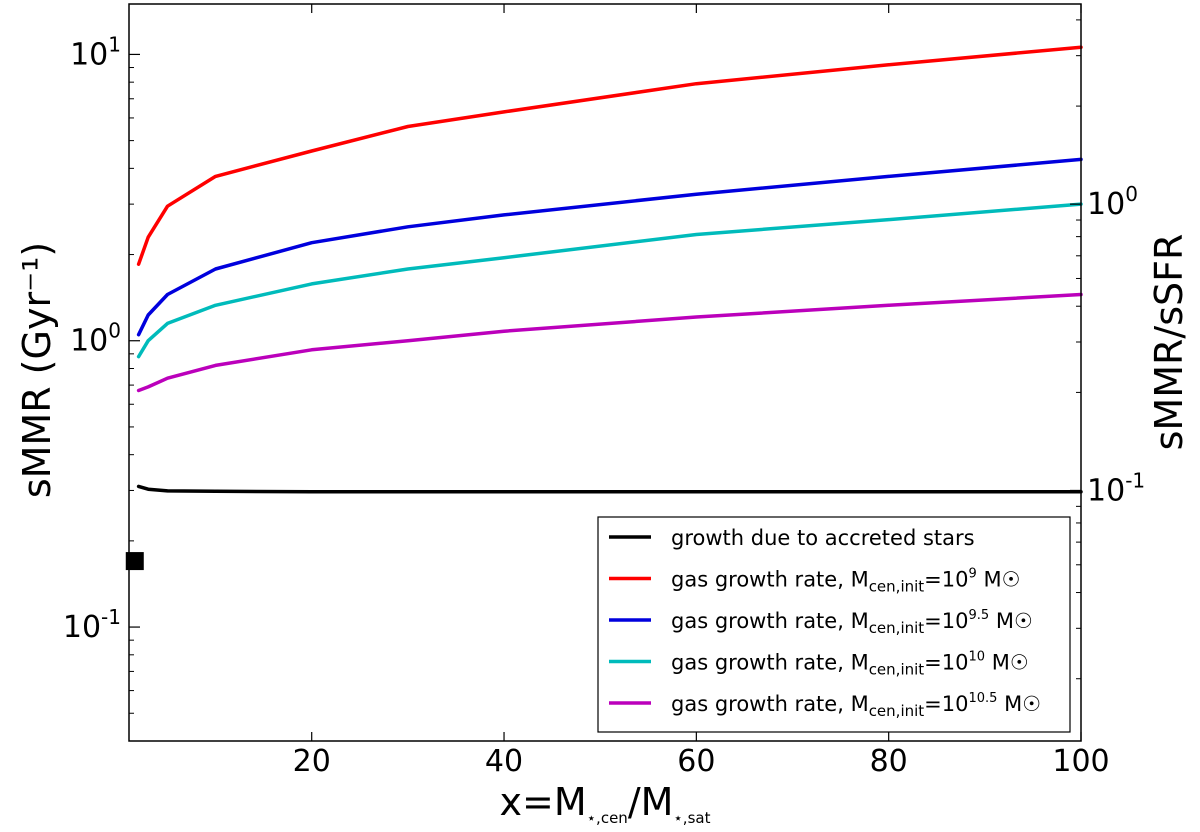 Image resolution: width=1200 pixels, height=832 pixels. What do you see at coordinates (845, 581) in the screenshot?
I see `legend-label-1: gas growth rate, Mcen,init=109 M☉` at bounding box center [845, 581].